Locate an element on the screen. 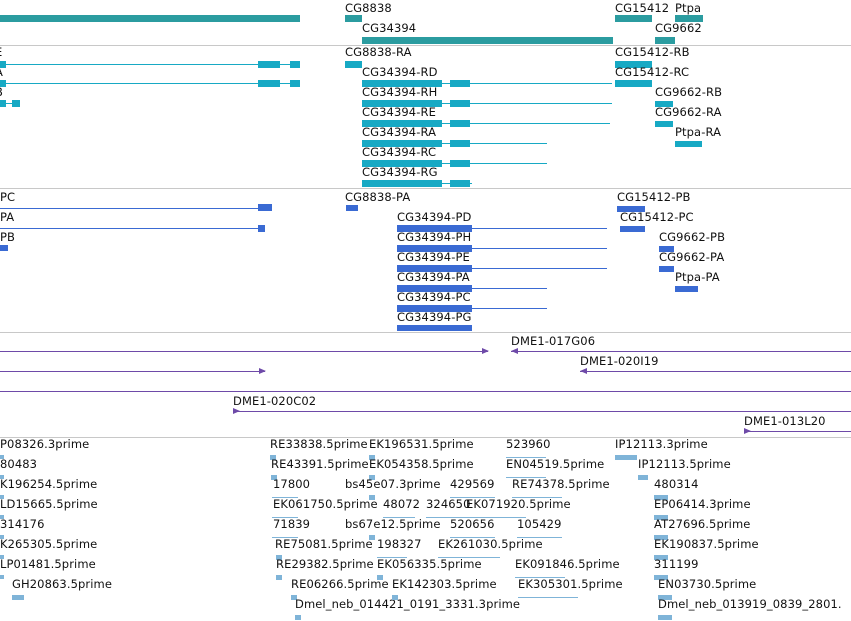 The image size is (851, 621). protein-label: PC is located at coordinates (8, 197).